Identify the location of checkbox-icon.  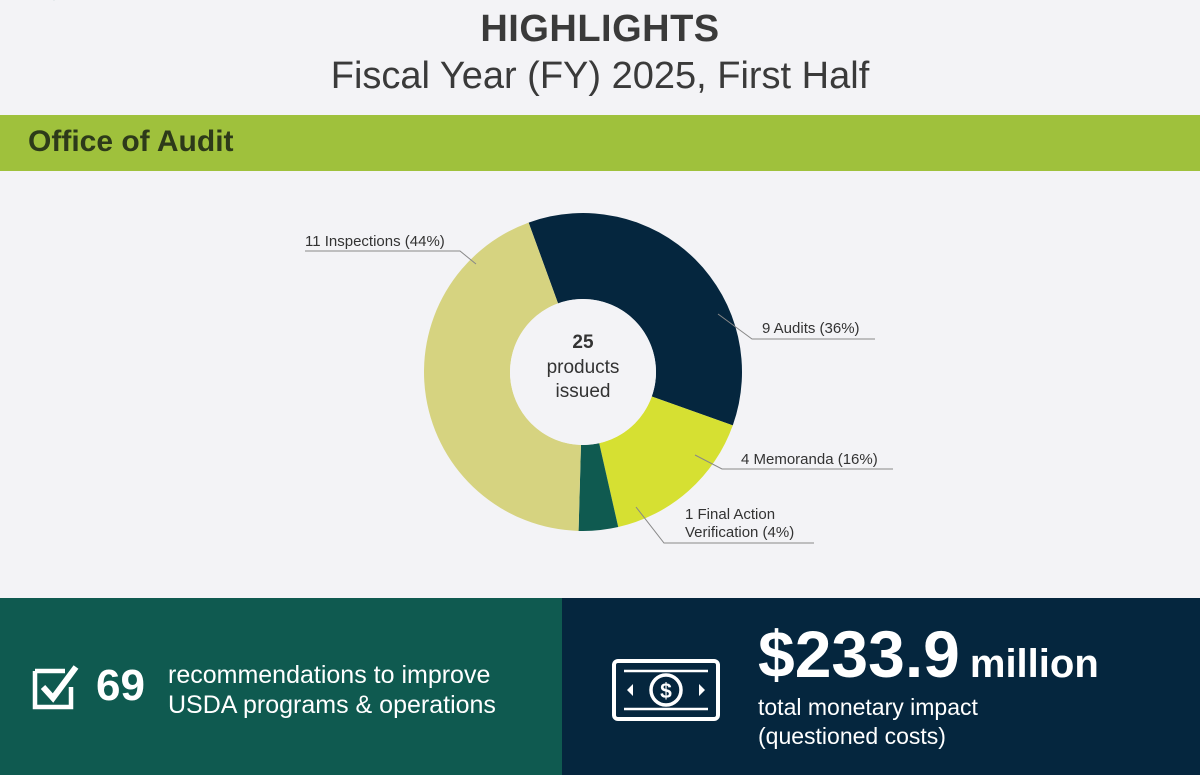
(55, 687).